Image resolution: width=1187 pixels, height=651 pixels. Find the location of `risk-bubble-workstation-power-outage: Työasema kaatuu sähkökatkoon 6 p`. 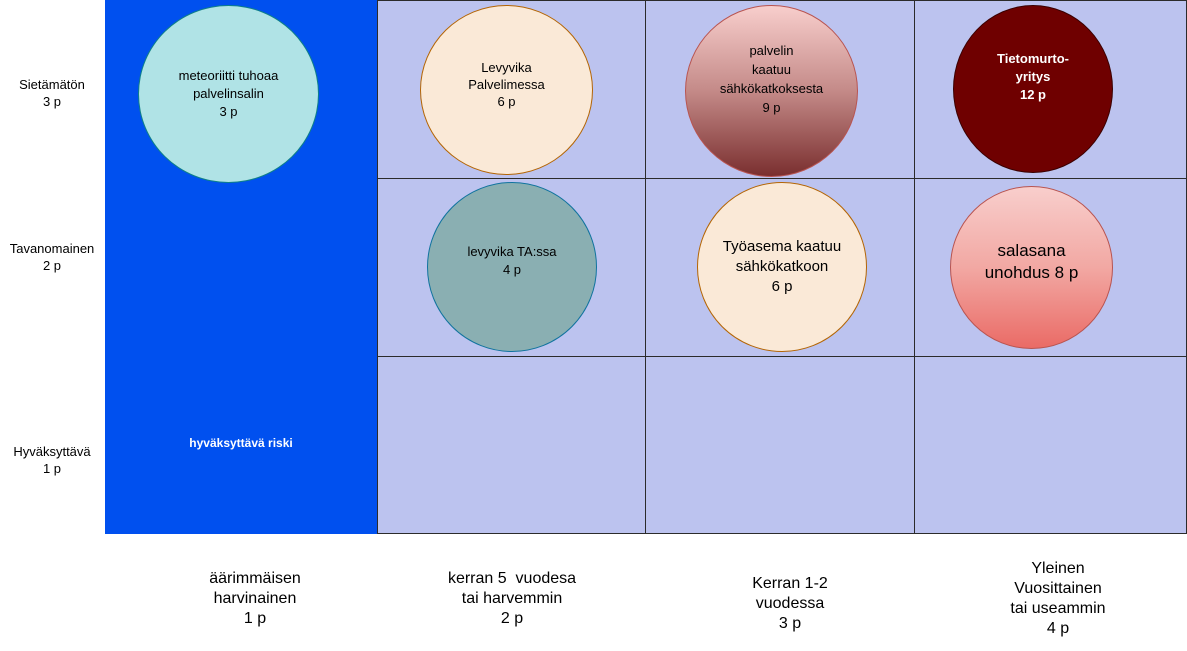

risk-bubble-workstation-power-outage: Työasema kaatuu sähkökatkoon 6 p is located at coordinates (782, 267).